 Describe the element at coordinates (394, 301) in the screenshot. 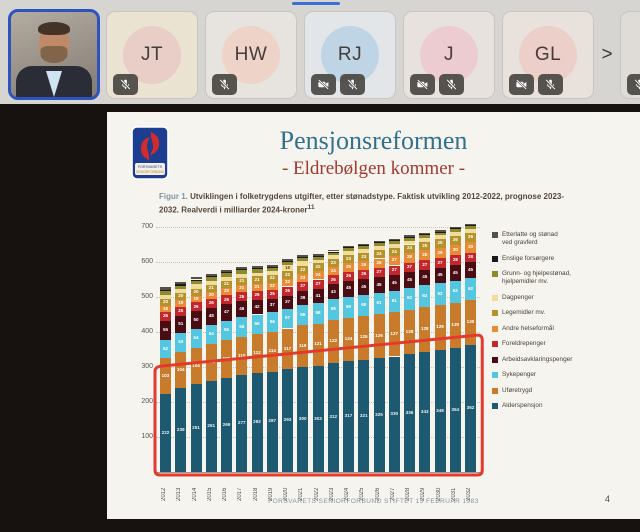

I see `bar-segment: 61` at that location.